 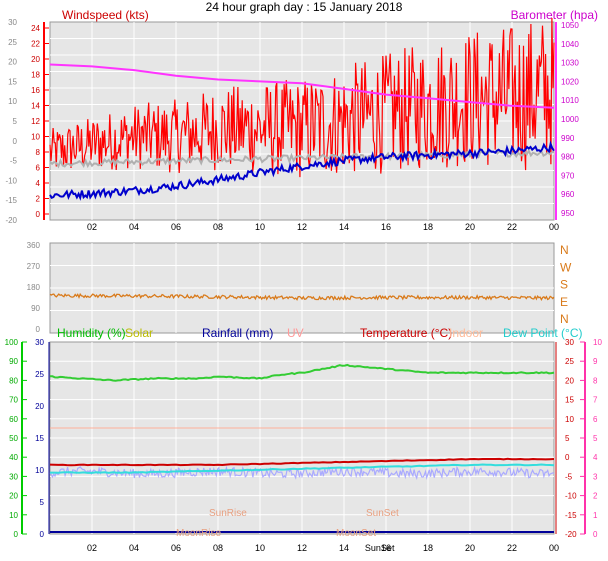 What do you see at coordinates (35, 75) in the screenshot?
I see `windspeed-tick-label: 18` at bounding box center [35, 75].